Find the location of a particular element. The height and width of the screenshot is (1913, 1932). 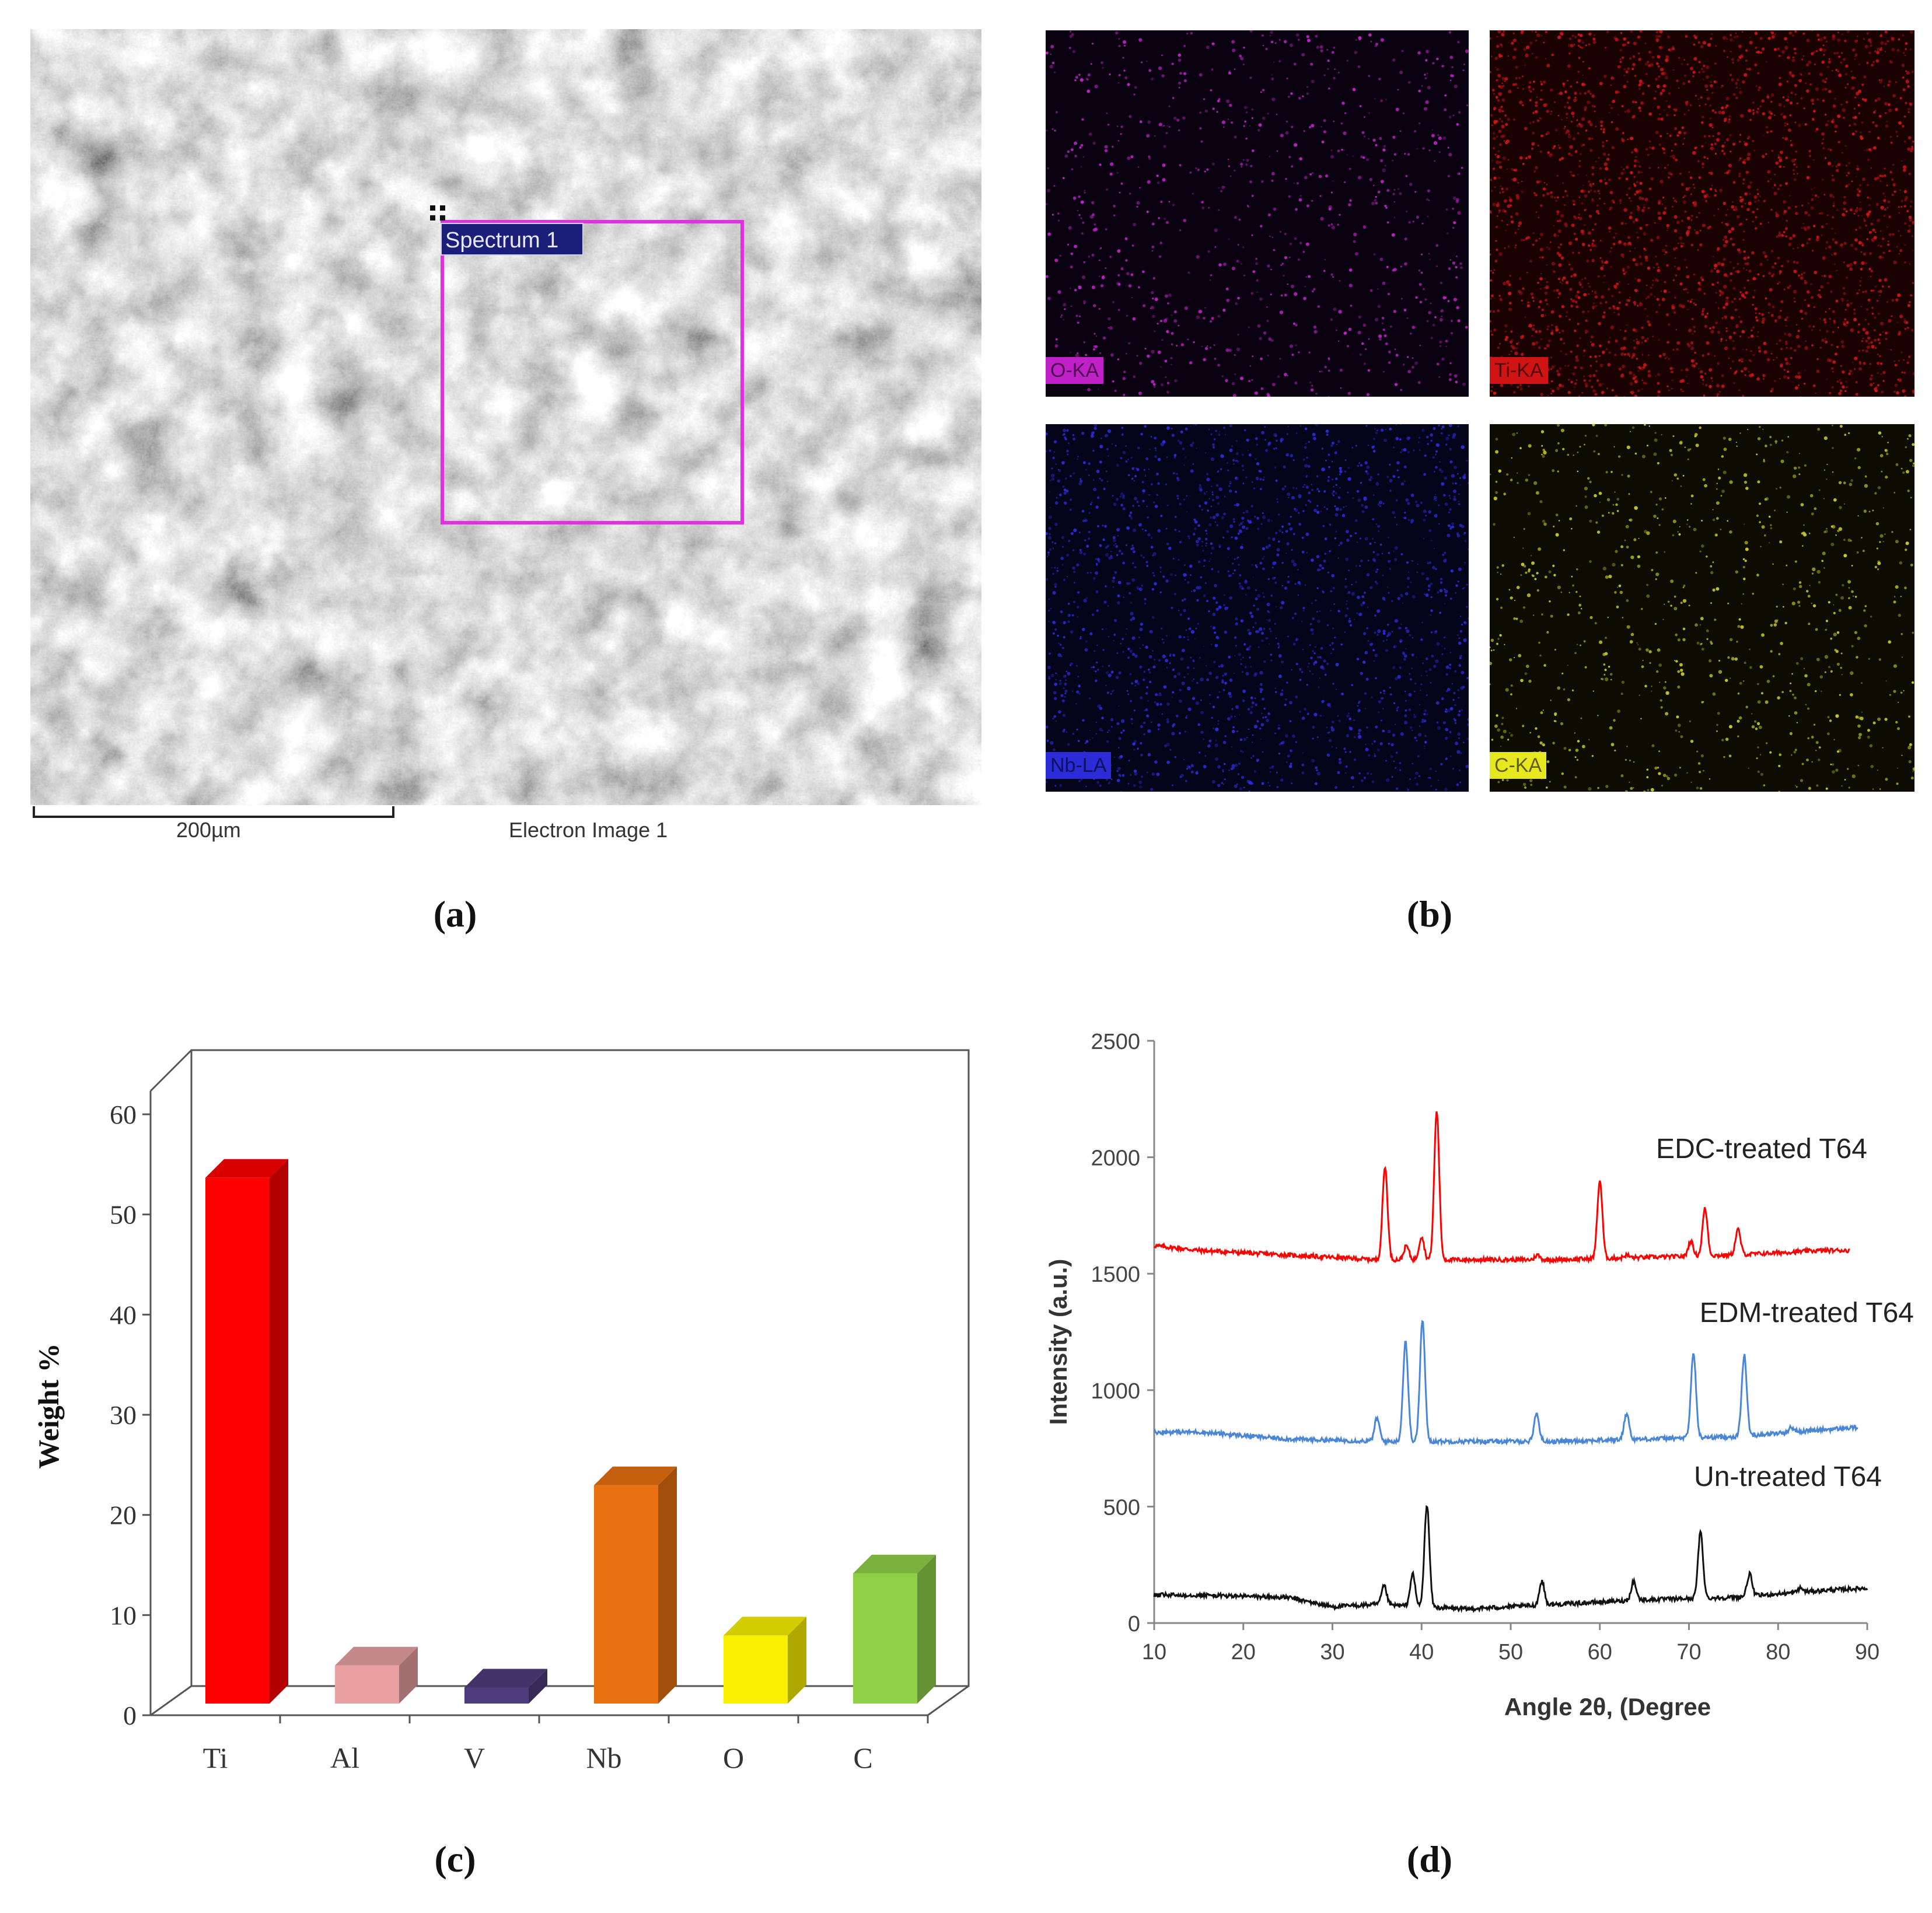

region-handle-icon is located at coordinates (437, 213).